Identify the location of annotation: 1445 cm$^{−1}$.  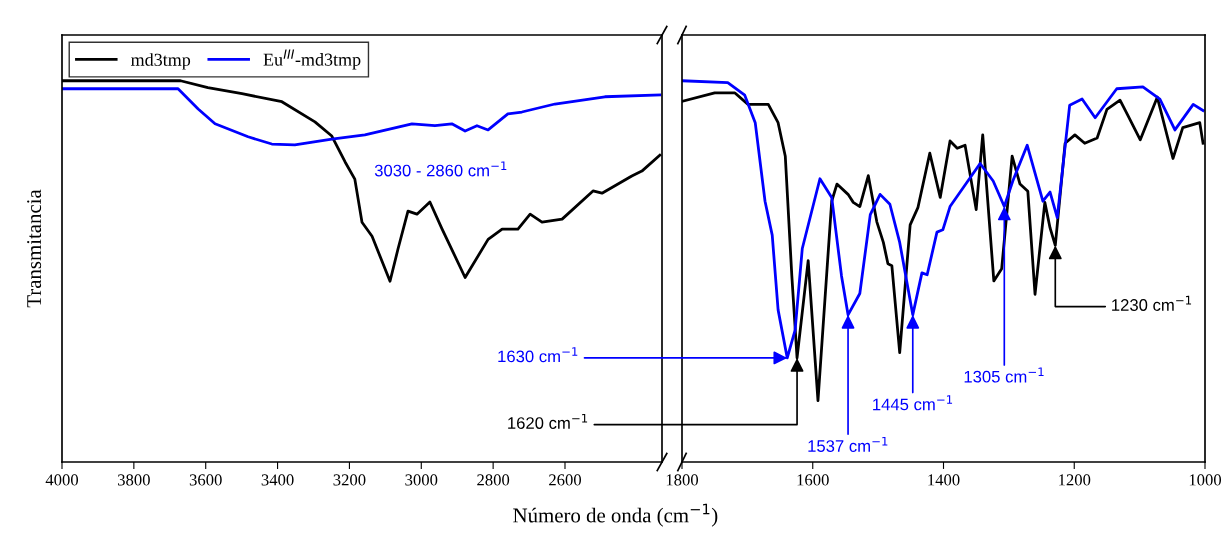
(913, 403).